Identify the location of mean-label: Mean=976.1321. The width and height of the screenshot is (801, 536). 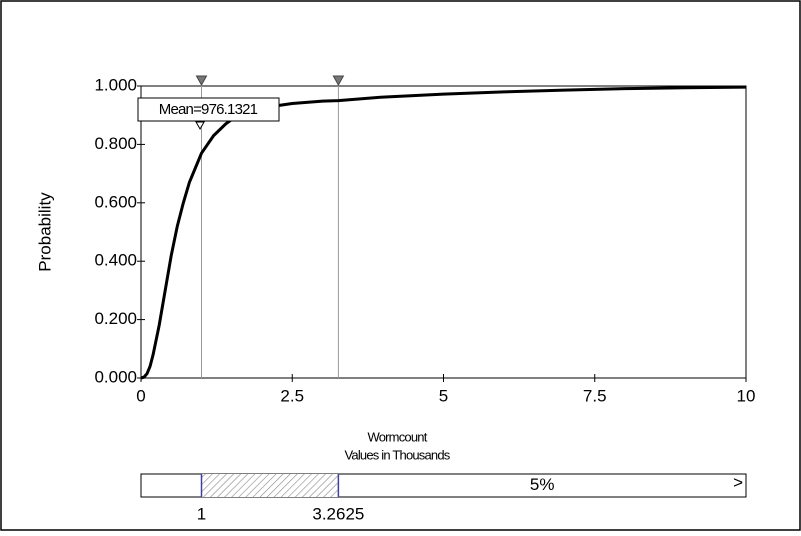
(208, 109).